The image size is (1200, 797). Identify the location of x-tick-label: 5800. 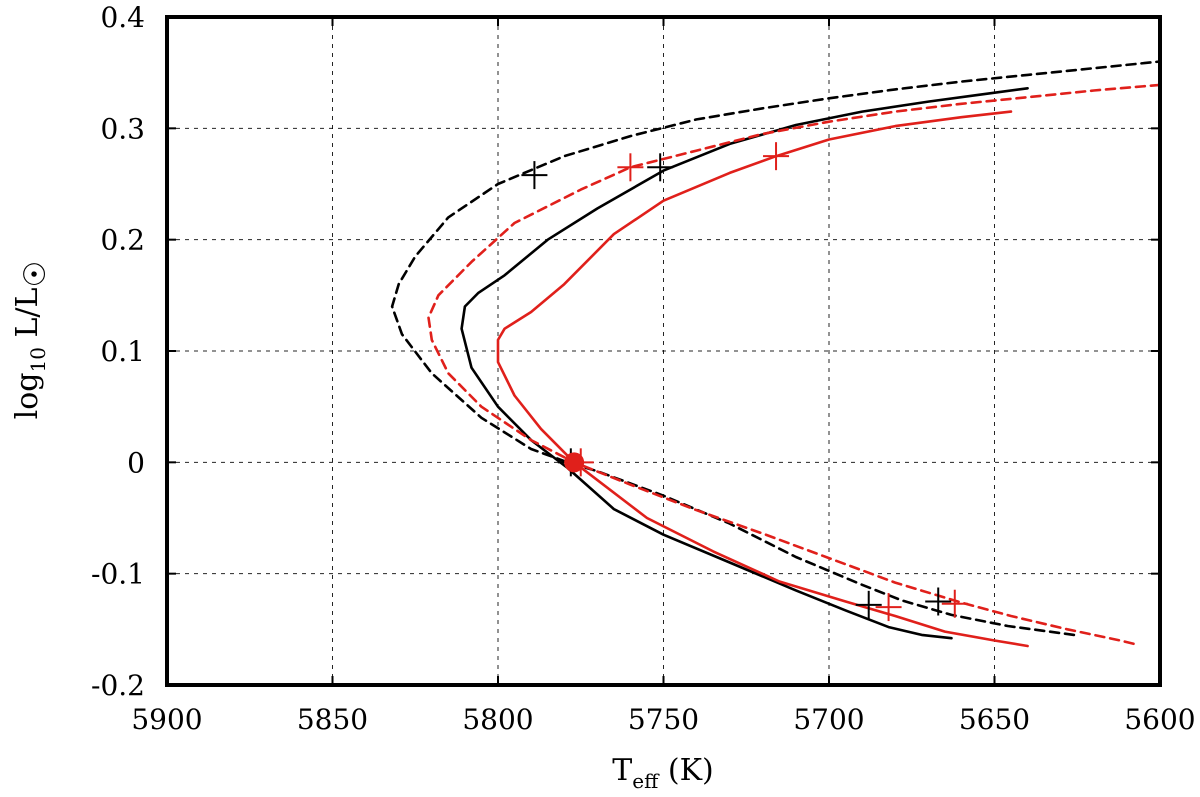
(497, 719).